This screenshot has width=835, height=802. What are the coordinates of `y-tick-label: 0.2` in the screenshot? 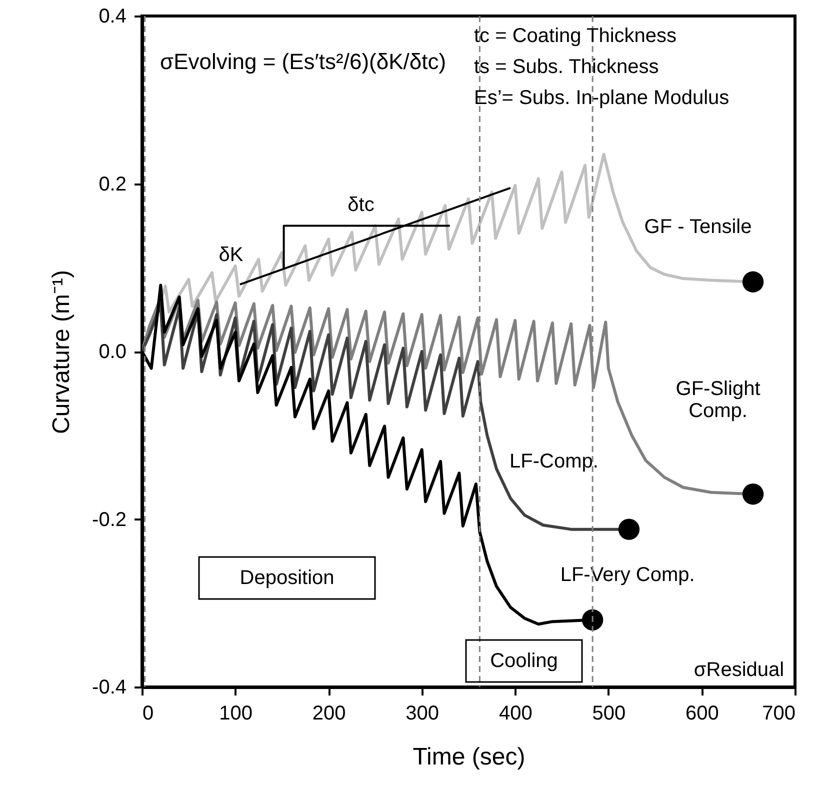 It's located at (112, 184).